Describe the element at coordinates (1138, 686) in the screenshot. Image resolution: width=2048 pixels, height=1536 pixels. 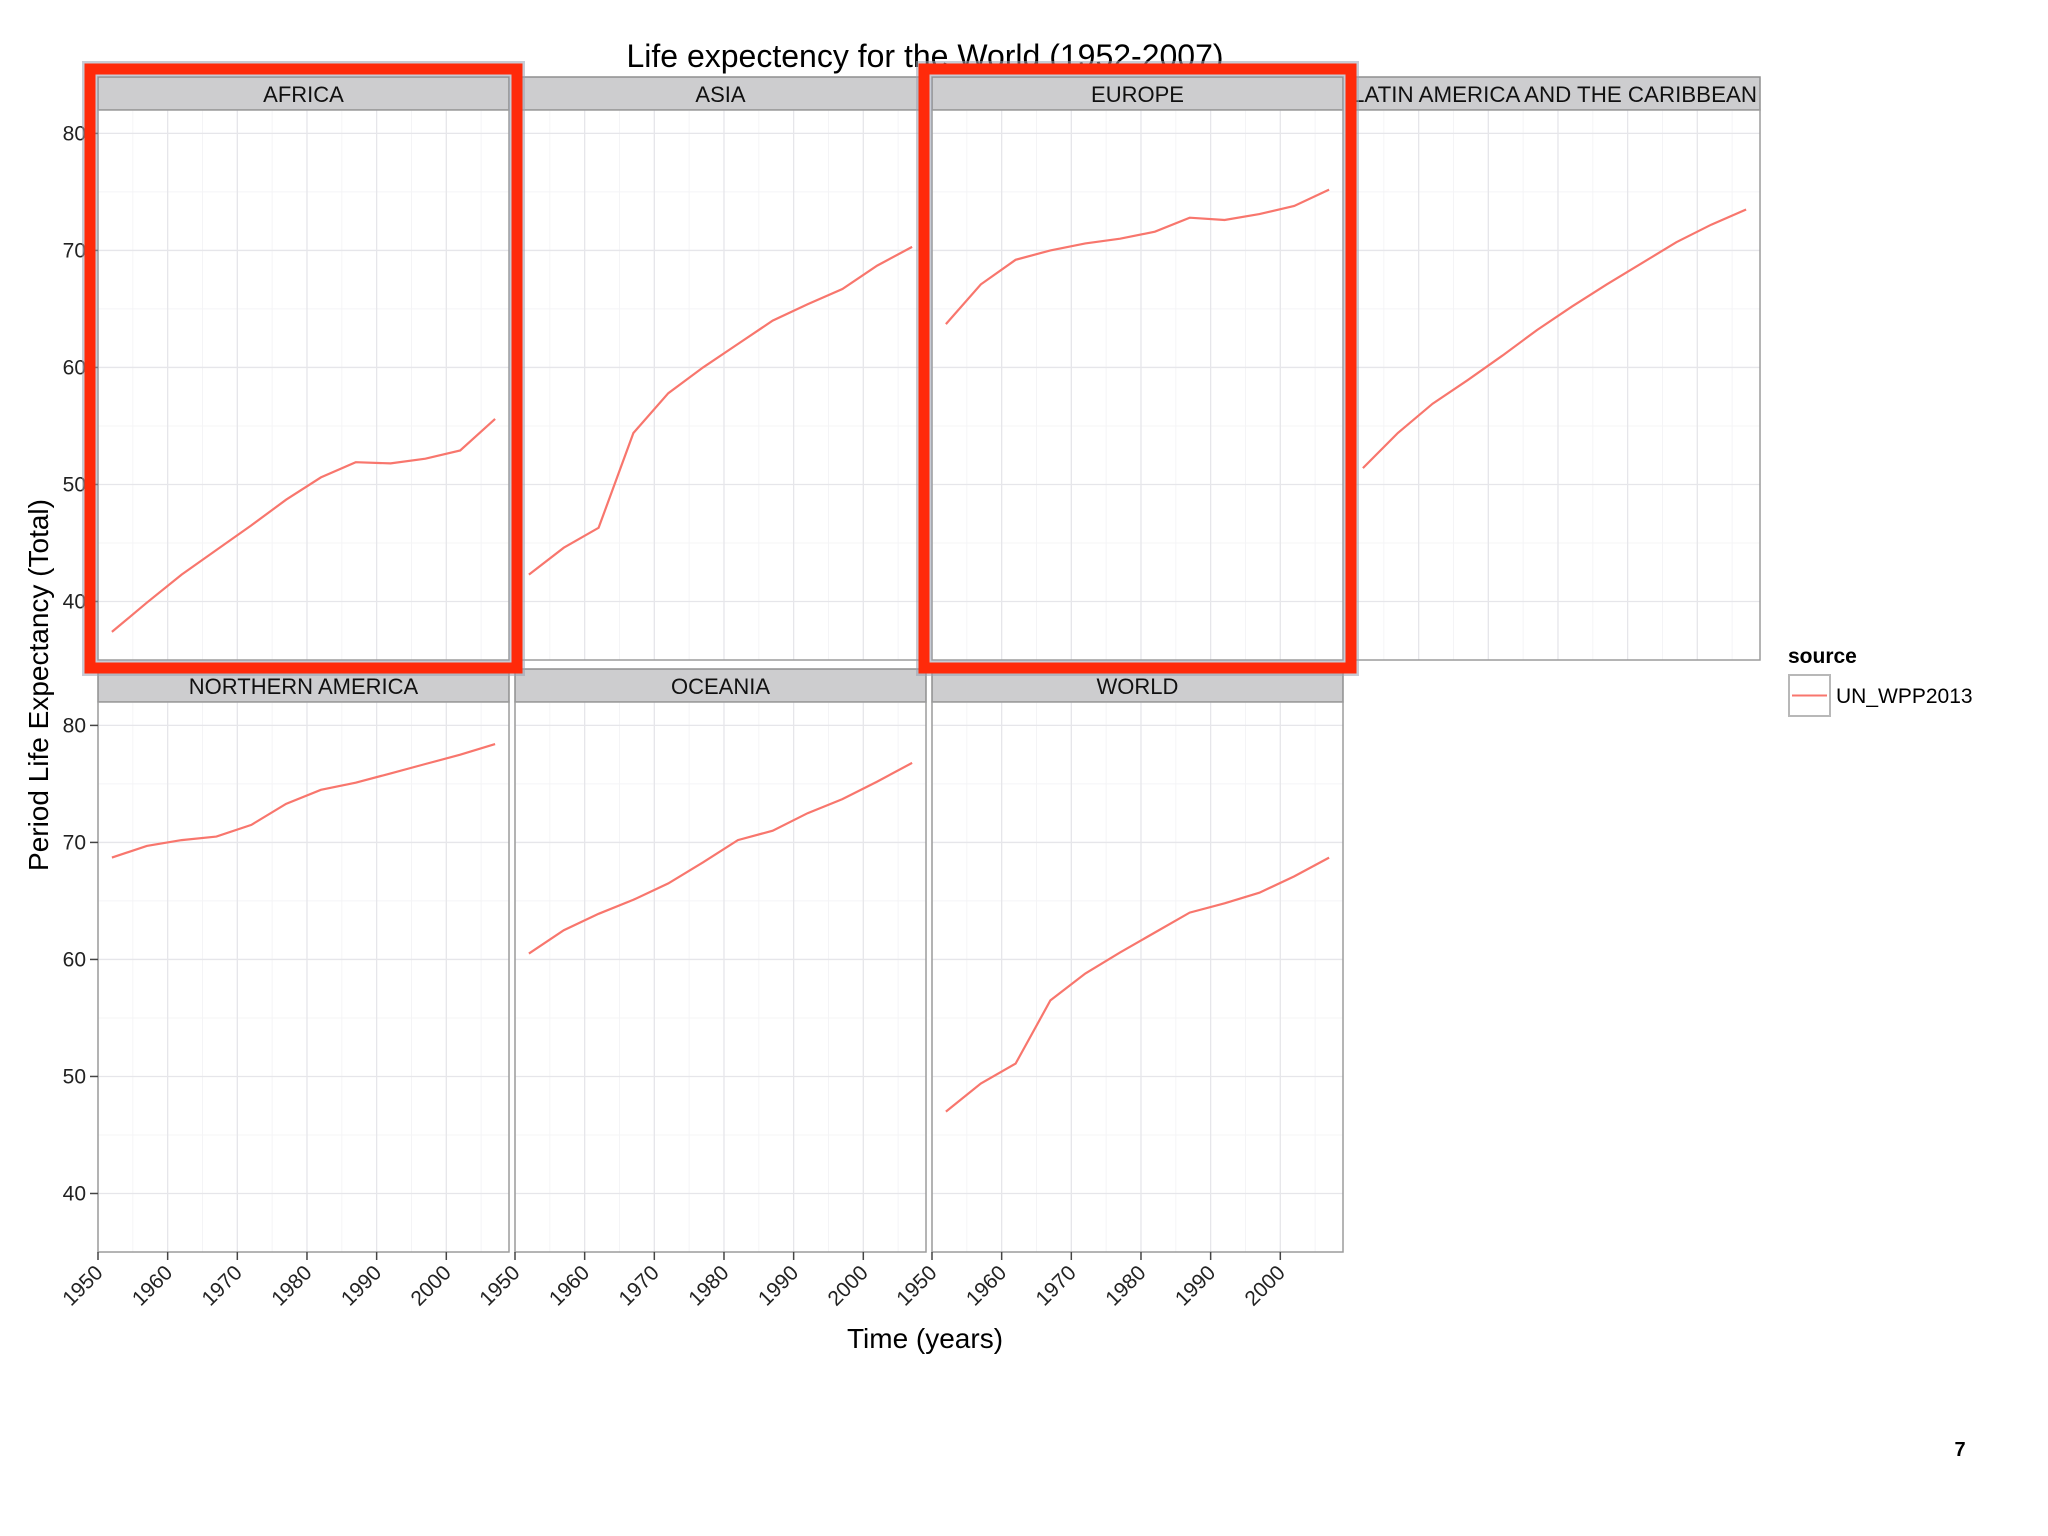
I see `panel-strip-label: WORLD` at that location.